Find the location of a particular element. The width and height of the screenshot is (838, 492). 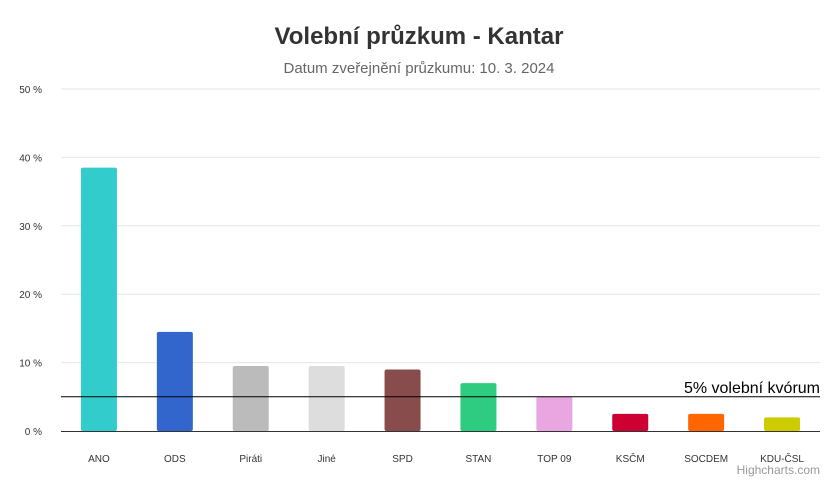

x-tick-label: Piráti is located at coordinates (250, 459).